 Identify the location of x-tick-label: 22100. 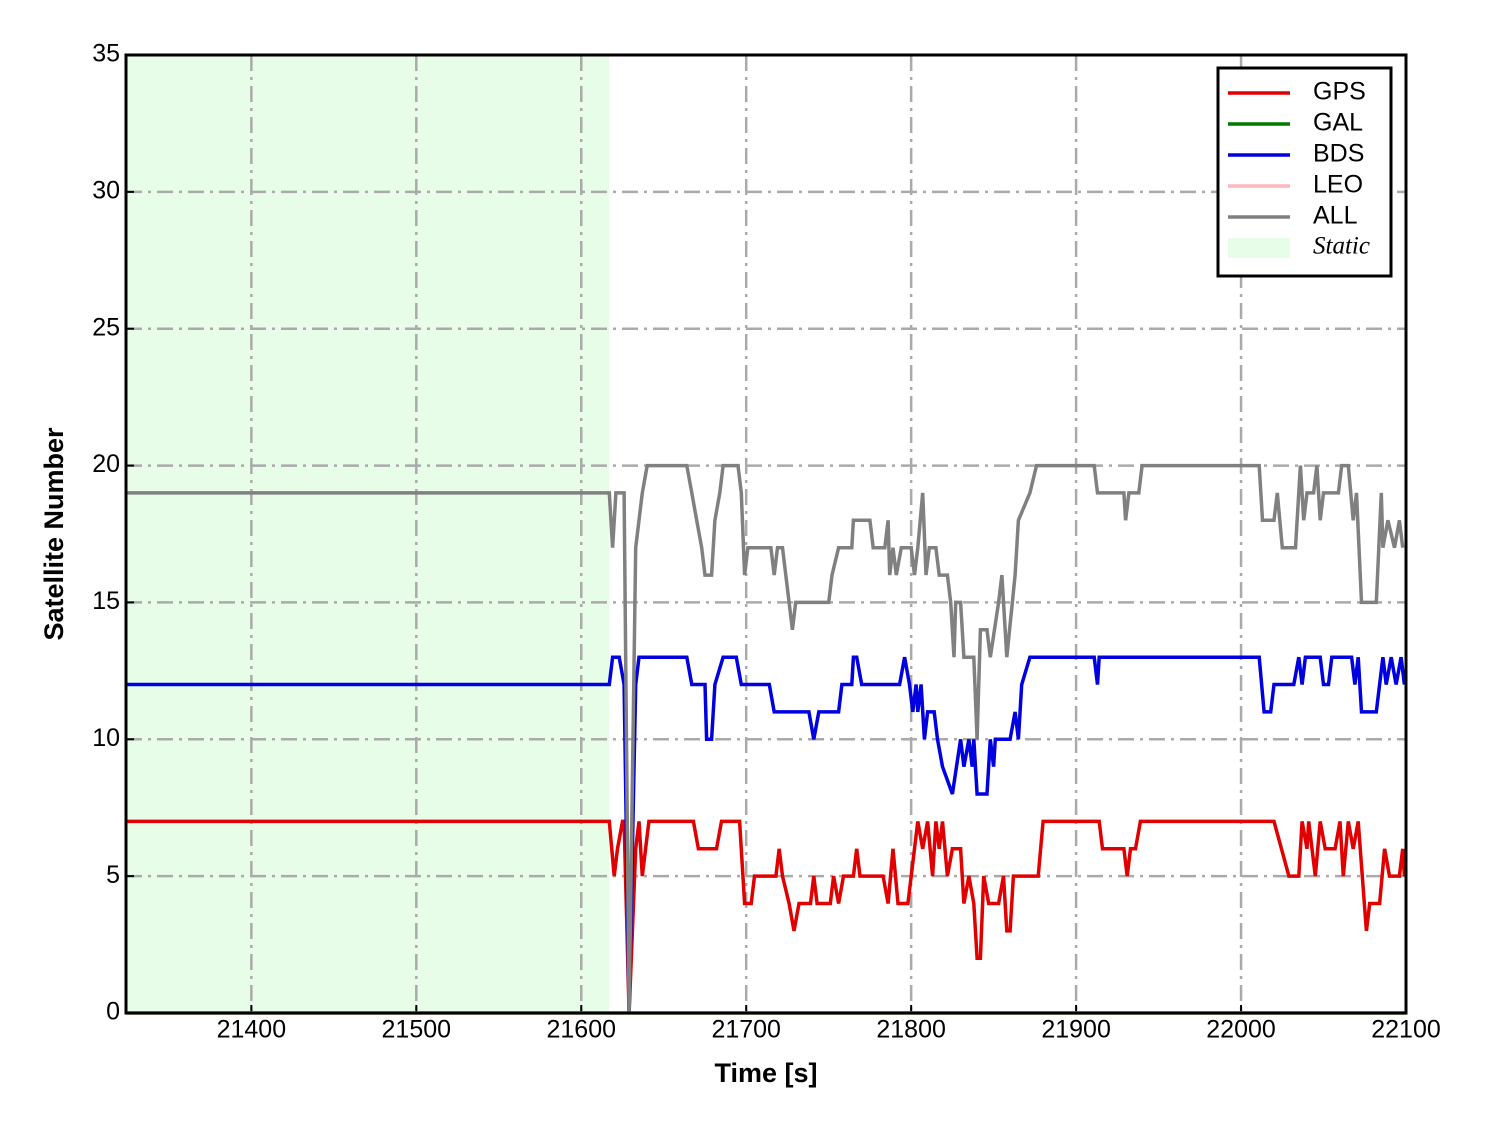
(1406, 1030).